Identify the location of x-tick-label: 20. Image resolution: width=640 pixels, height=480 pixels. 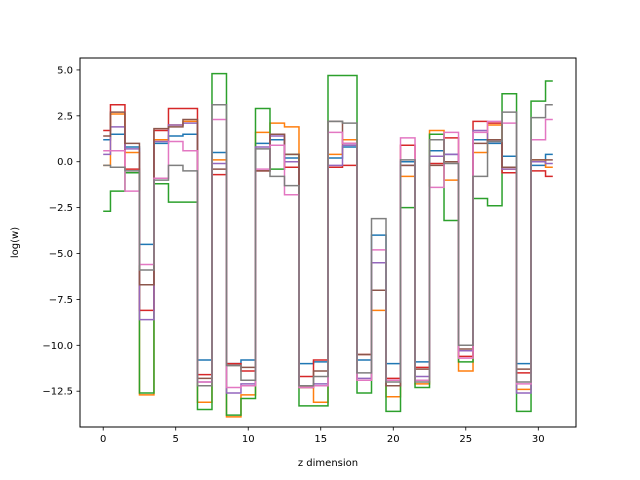
(393, 439).